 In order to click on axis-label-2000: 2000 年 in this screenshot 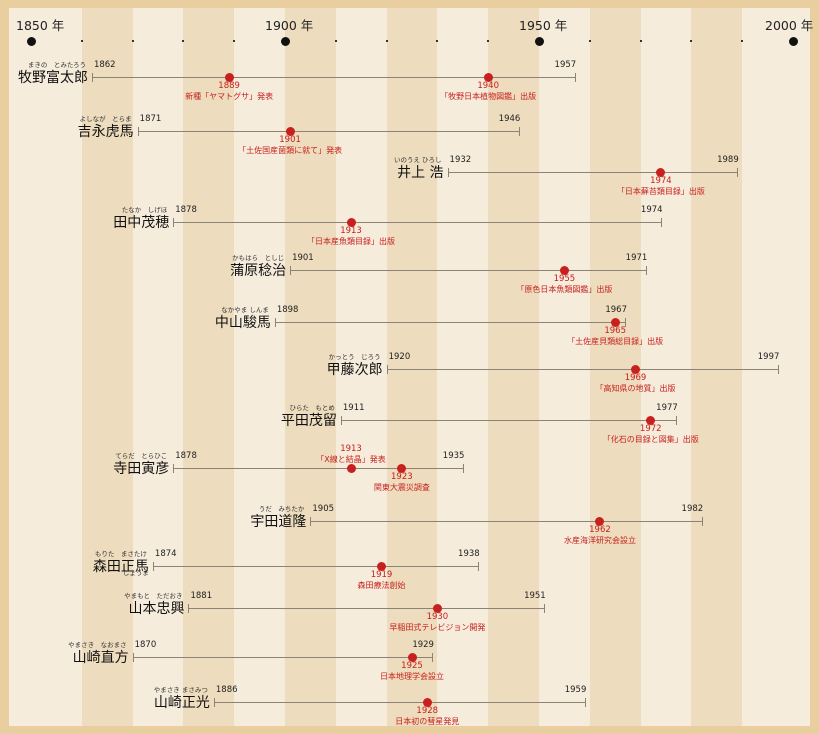, I will do `click(789, 25)`.